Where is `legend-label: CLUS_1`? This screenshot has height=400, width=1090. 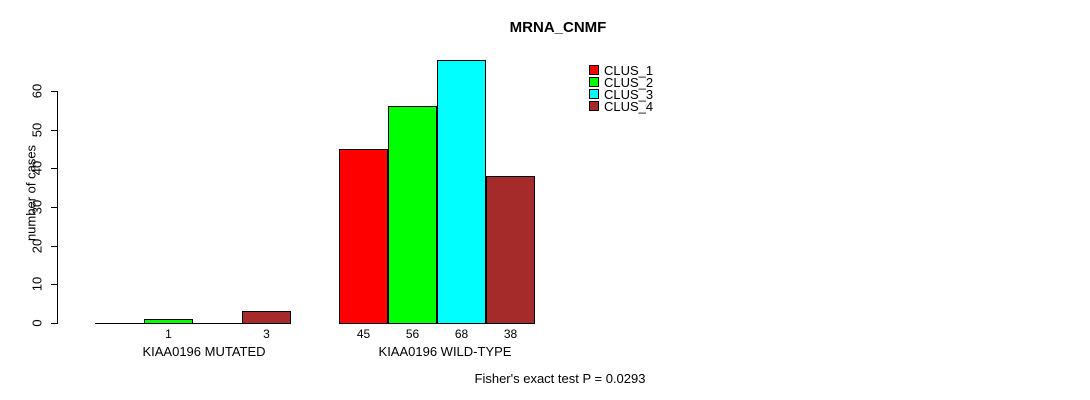 legend-label: CLUS_1 is located at coordinates (629, 70).